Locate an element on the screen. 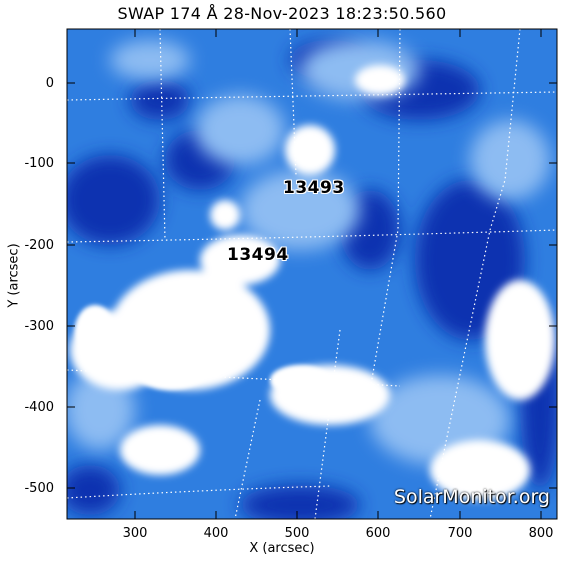 The width and height of the screenshot is (564, 564). y-tick-label: 0 is located at coordinates (49, 83).